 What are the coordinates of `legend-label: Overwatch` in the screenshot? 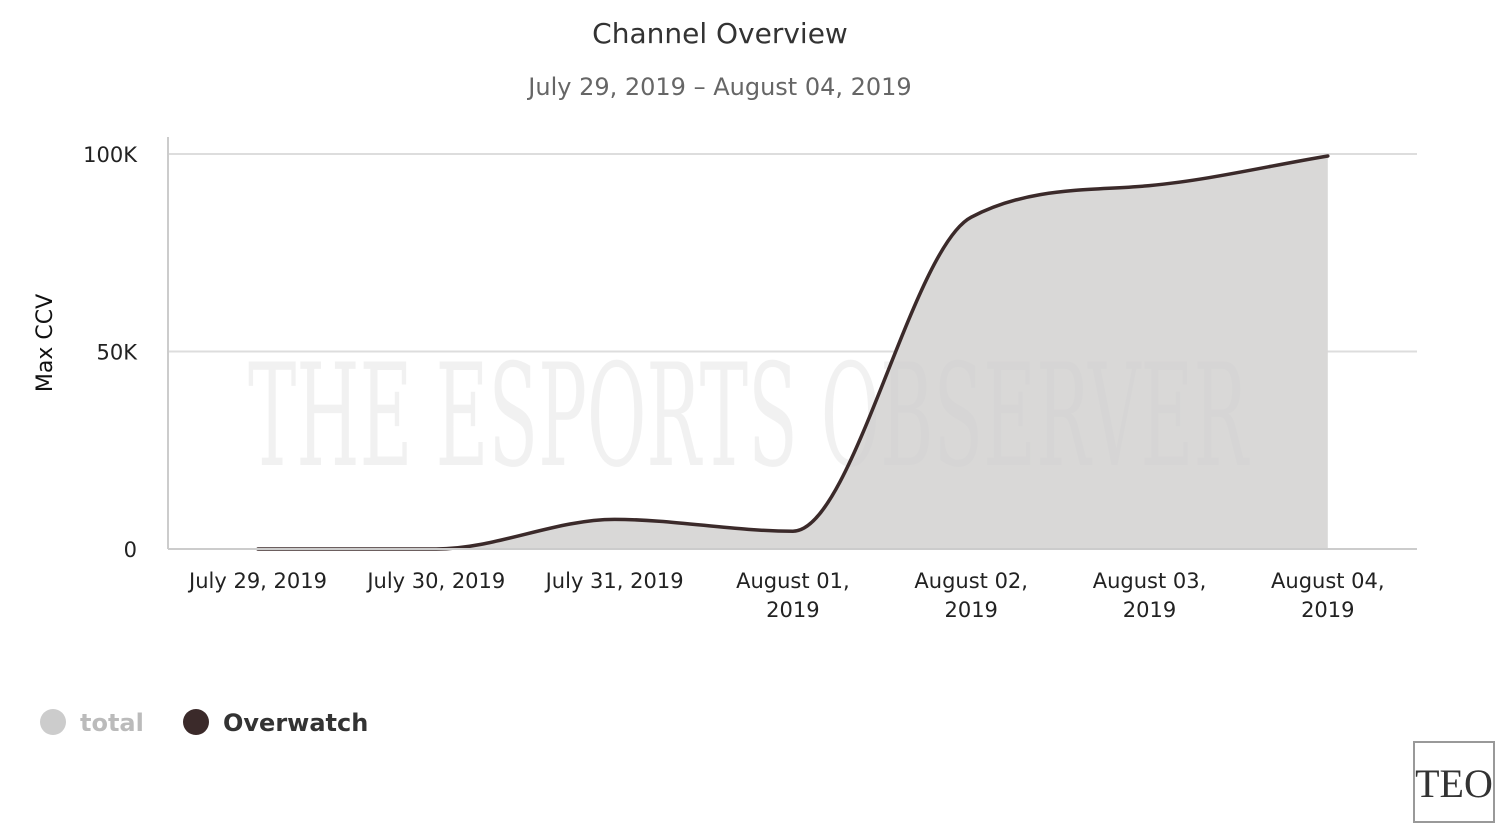 It's located at (295, 723).